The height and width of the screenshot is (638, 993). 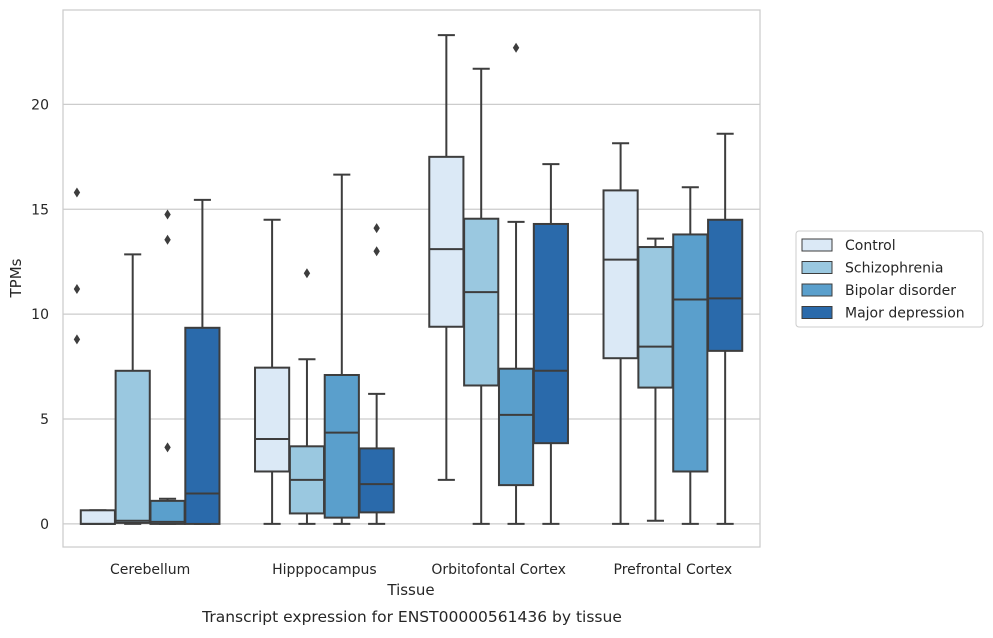 I want to click on y-tick-label: 5, so click(x=44, y=420).